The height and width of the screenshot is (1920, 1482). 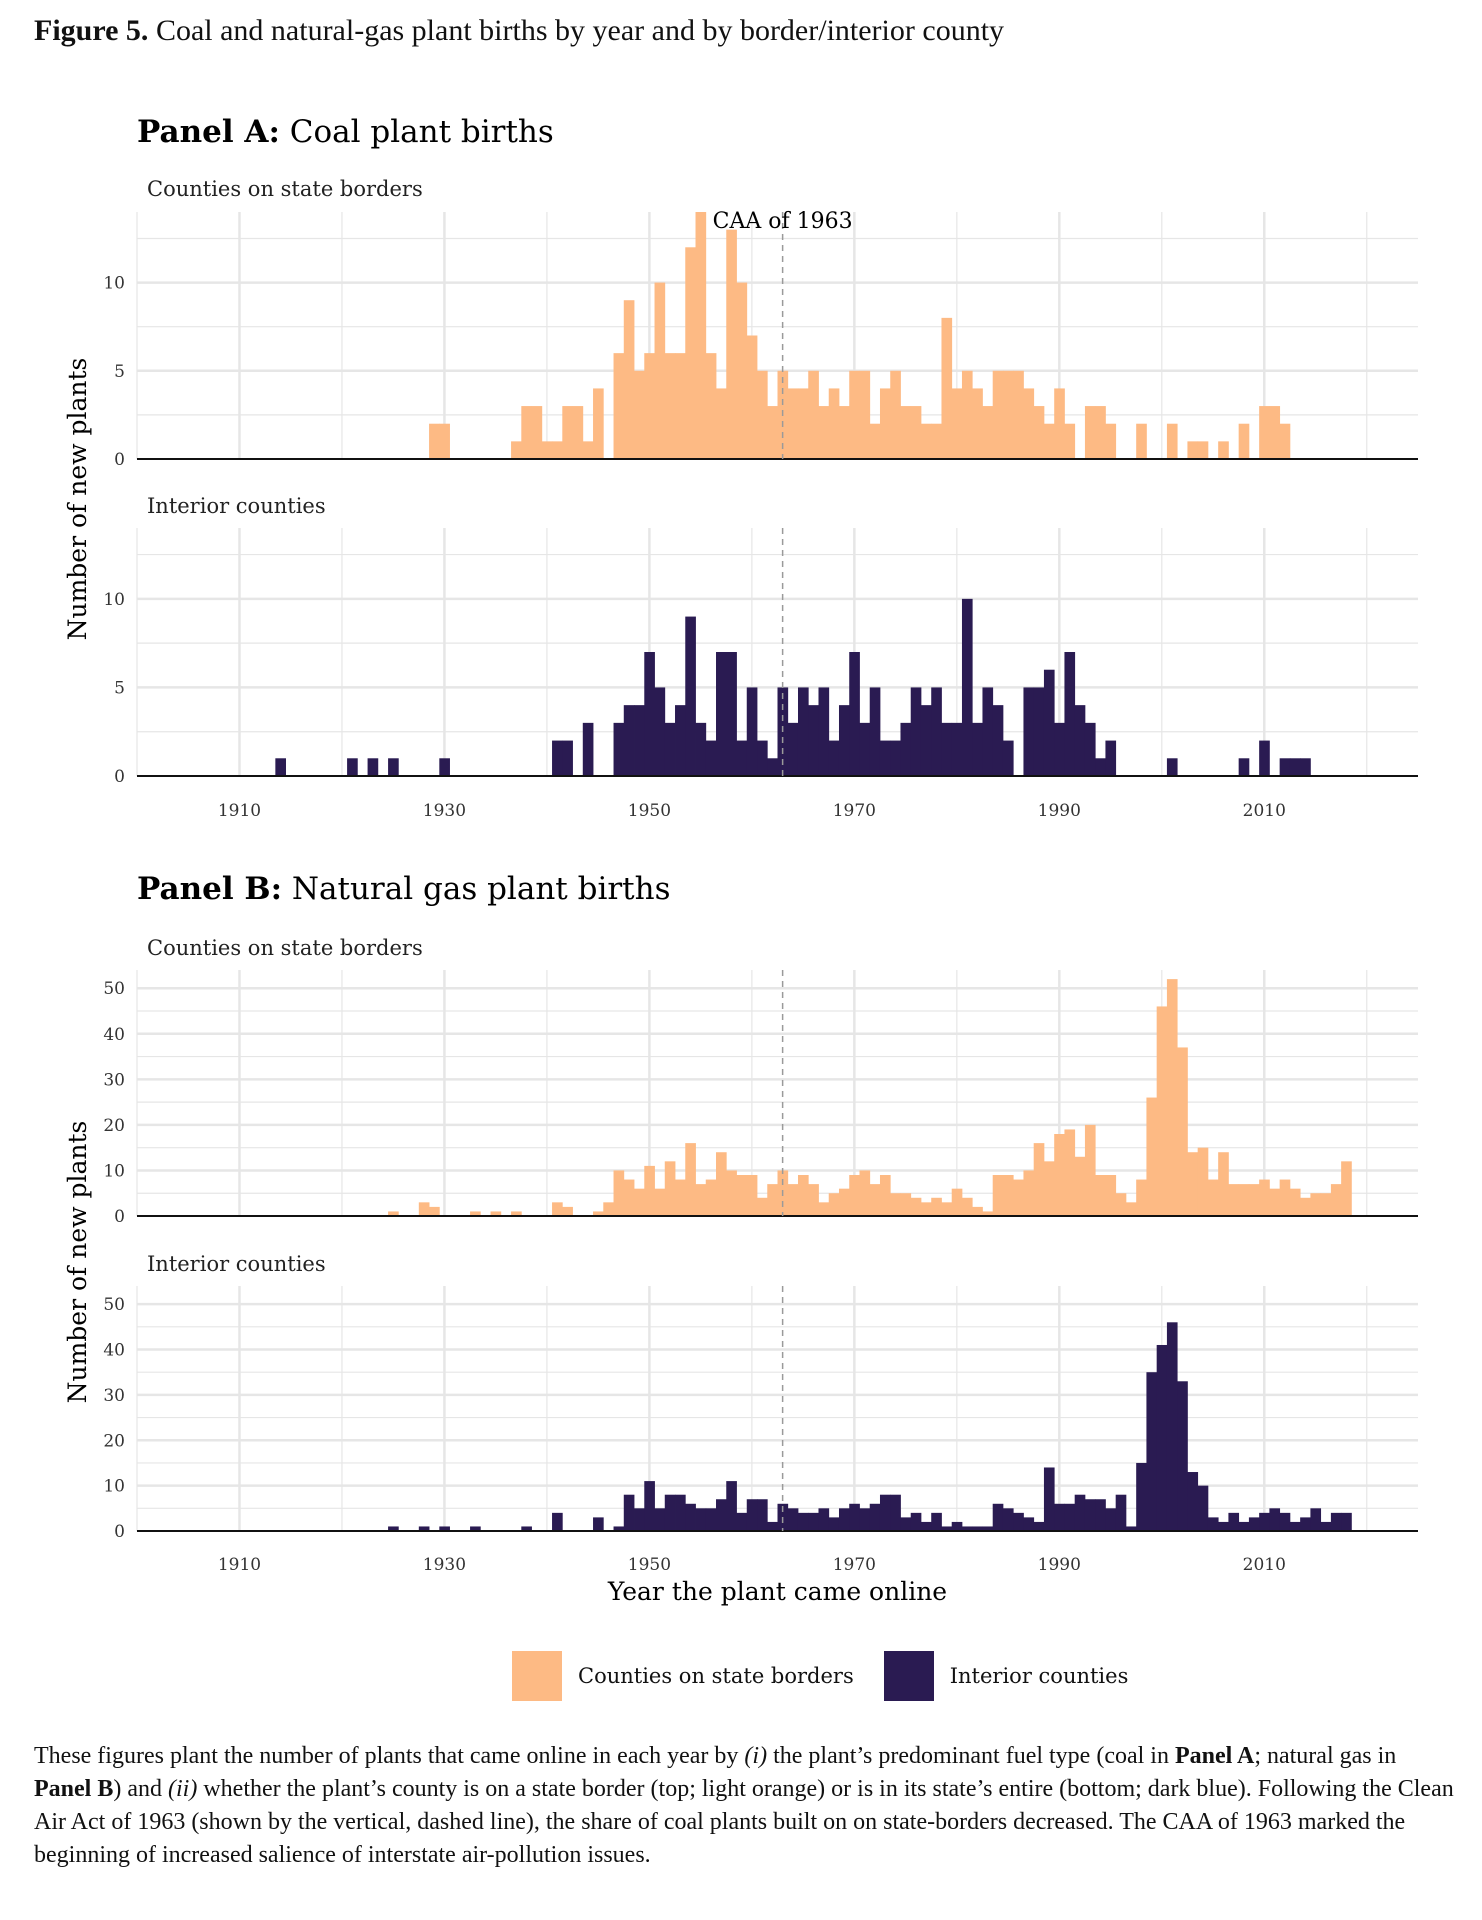 What do you see at coordinates (183, 1789) in the screenshot?
I see `caption-item: (ii)` at bounding box center [183, 1789].